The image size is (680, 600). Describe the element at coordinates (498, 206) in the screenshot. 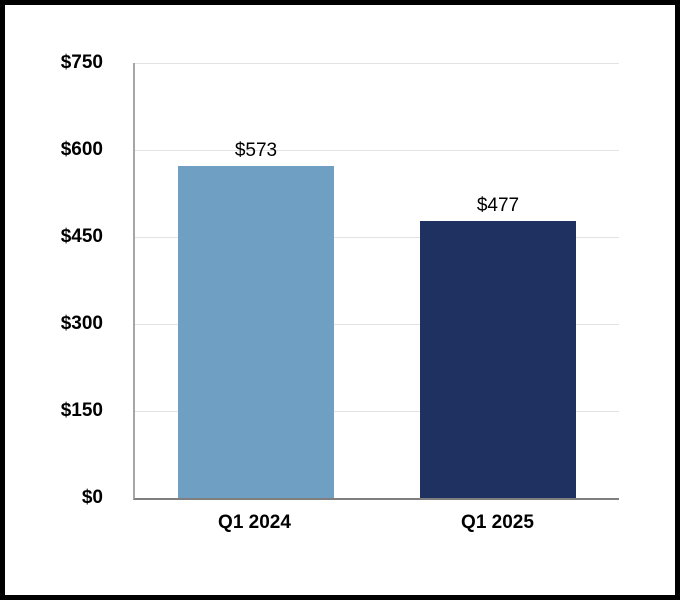

I see `bar-value-label: $477` at that location.